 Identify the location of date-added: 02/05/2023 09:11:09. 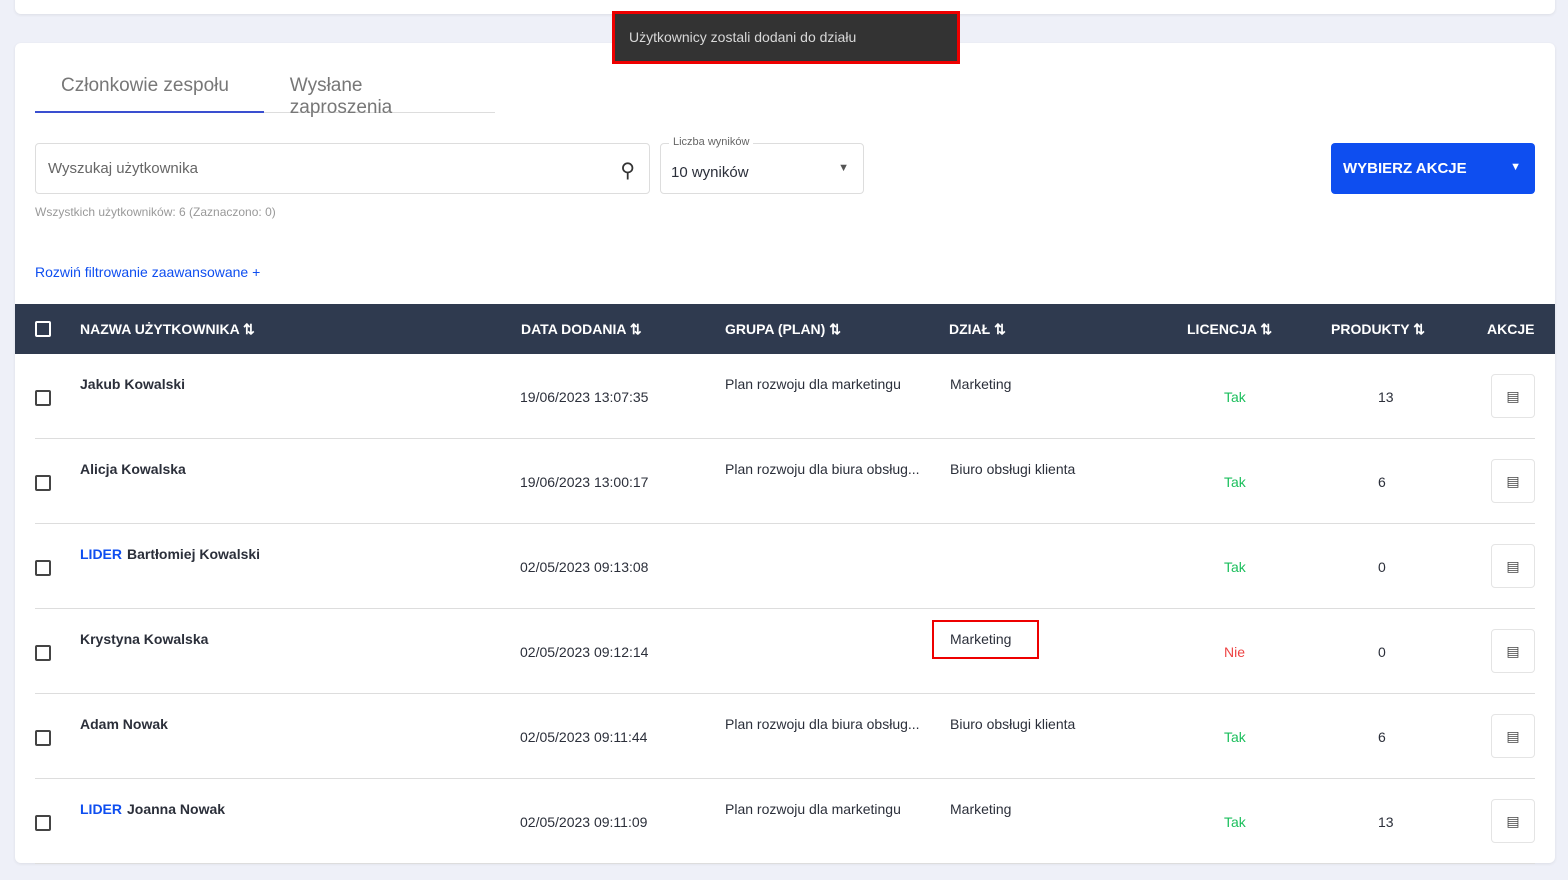
(584, 822).